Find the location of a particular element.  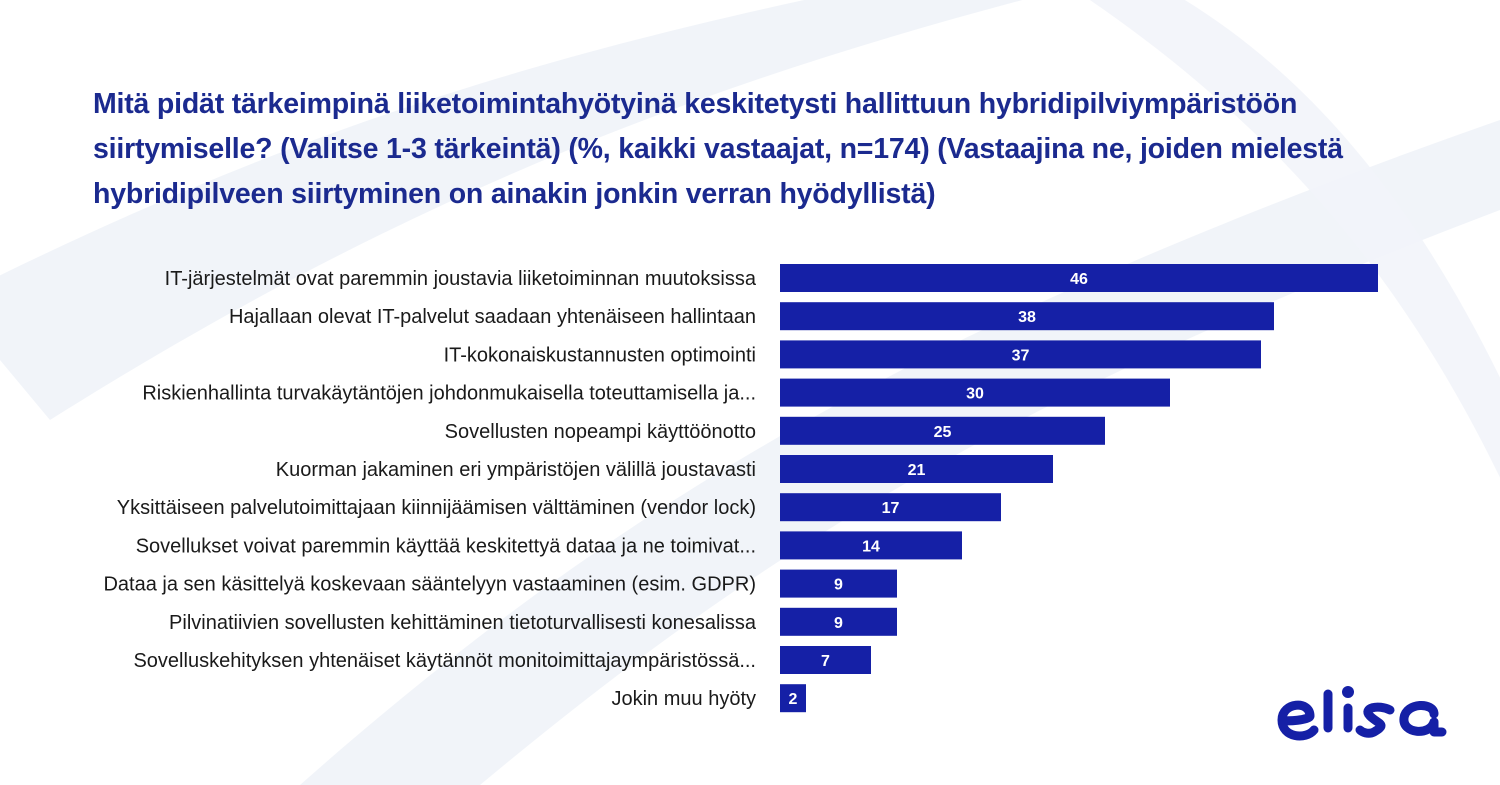

elisa-logo-icon is located at coordinates (1362, 713).